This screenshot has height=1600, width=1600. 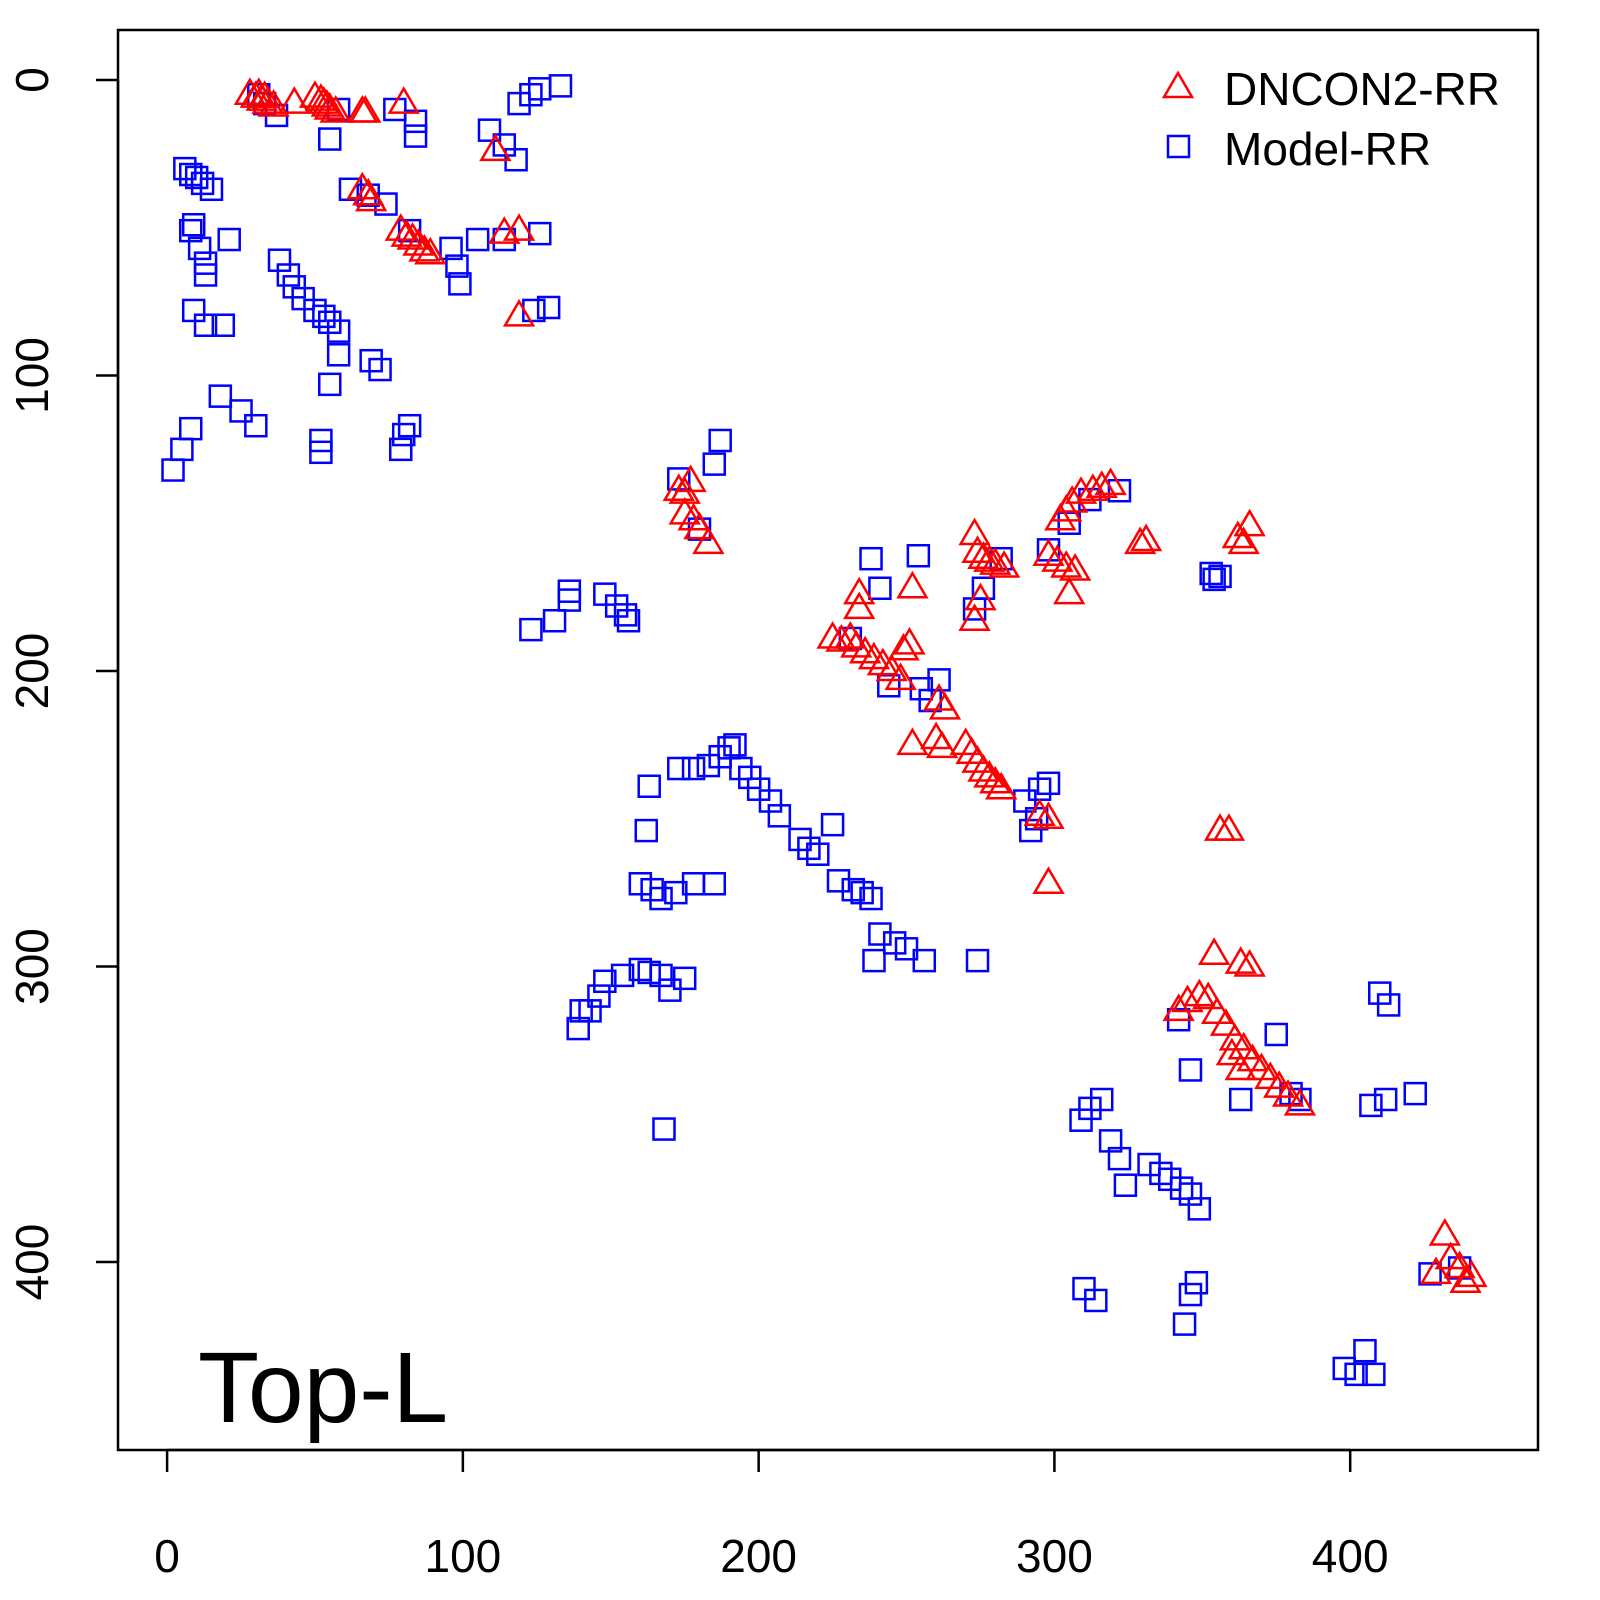 I want to click on legend-label-model: Model-RR, so click(x=1327, y=149).